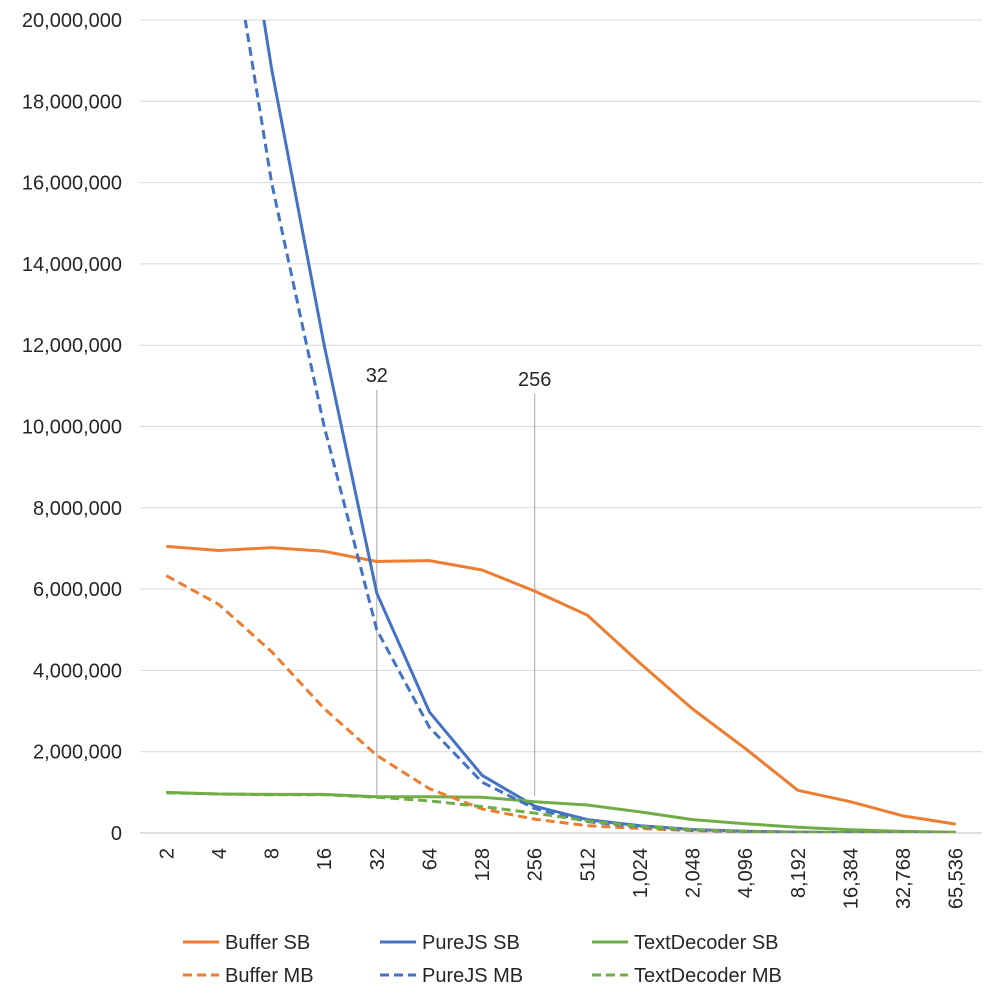 This screenshot has width=1000, height=1000. Describe the element at coordinates (694, 873) in the screenshot. I see `x-tick-label: 2,048` at that location.